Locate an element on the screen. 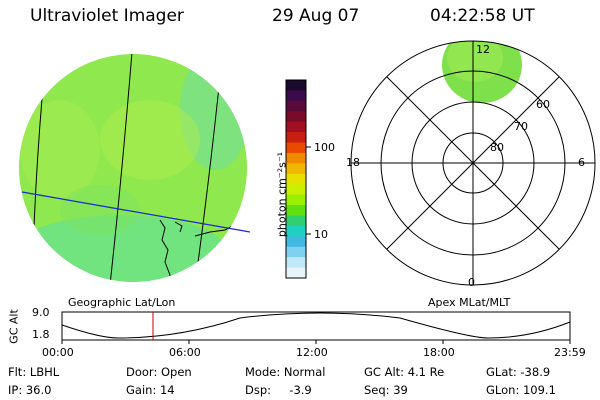 The width and height of the screenshot is (600, 400). time-label: 04:22:58 UT is located at coordinates (482, 16).